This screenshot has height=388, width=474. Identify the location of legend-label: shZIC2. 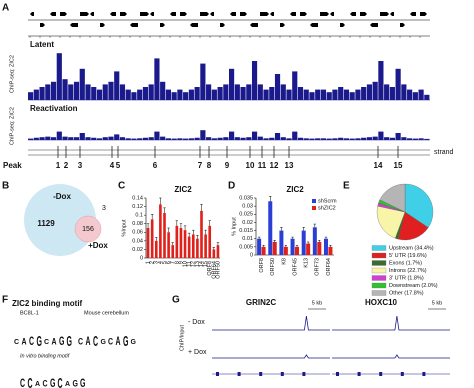
(327, 208).